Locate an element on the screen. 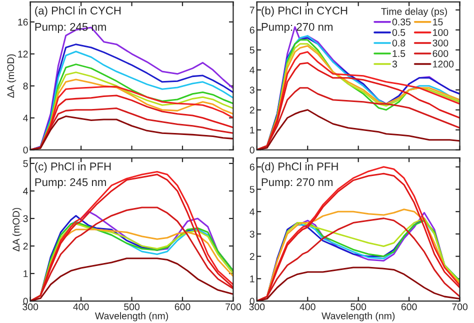 This screenshot has width=474, height=323. legend-label: 0.35 is located at coordinates (401, 22).